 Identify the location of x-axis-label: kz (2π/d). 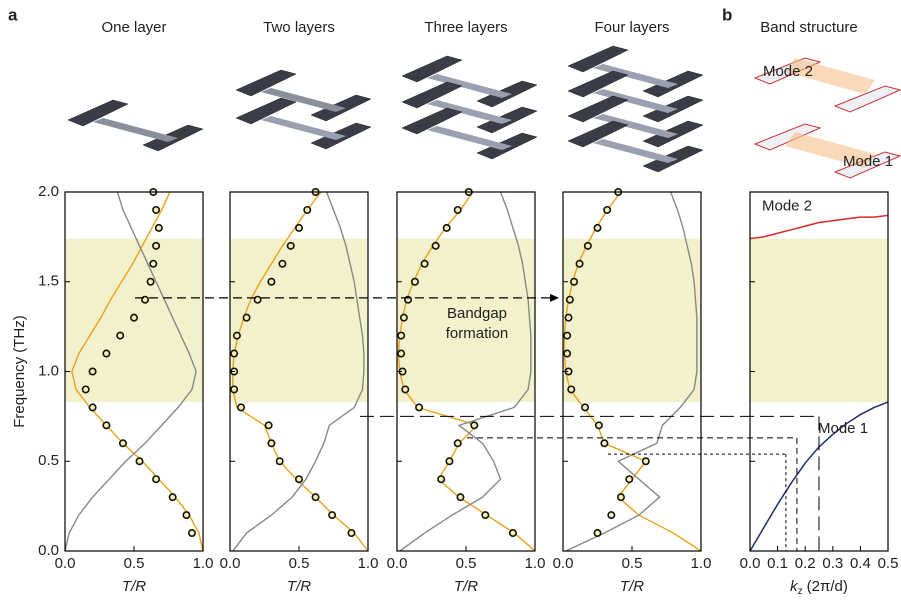
(819, 587).